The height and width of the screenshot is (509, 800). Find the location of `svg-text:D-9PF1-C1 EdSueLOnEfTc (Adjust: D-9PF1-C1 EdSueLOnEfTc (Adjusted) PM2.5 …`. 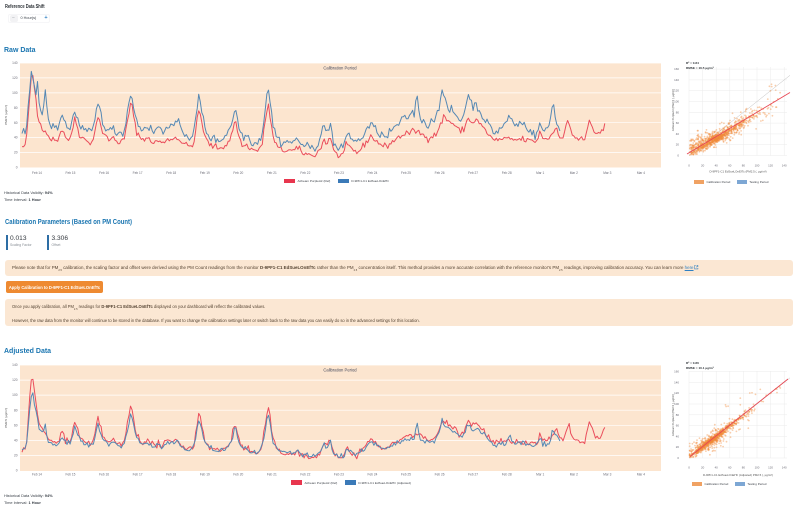

svg-text:D-9PF1-C1 EdSueLOnEfTc (Adjust: D-9PF1-C1 EdSueLOnEfTc (Adjusted) PM2.5 … is located at coordinates (738, 475).